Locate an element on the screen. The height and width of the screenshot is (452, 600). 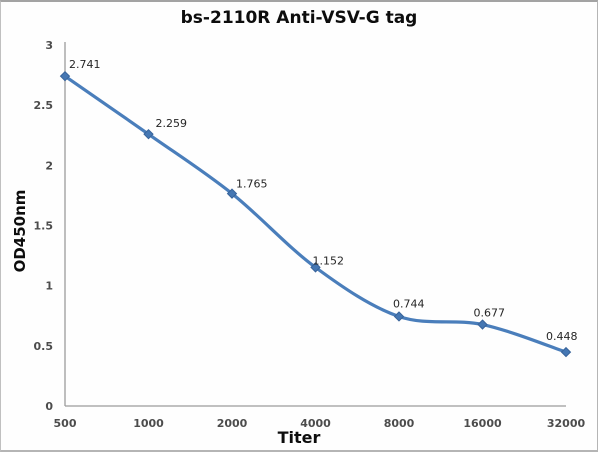
chart-title: bs-2110R Anti-VSV-G tag is located at coordinates (299, 18).